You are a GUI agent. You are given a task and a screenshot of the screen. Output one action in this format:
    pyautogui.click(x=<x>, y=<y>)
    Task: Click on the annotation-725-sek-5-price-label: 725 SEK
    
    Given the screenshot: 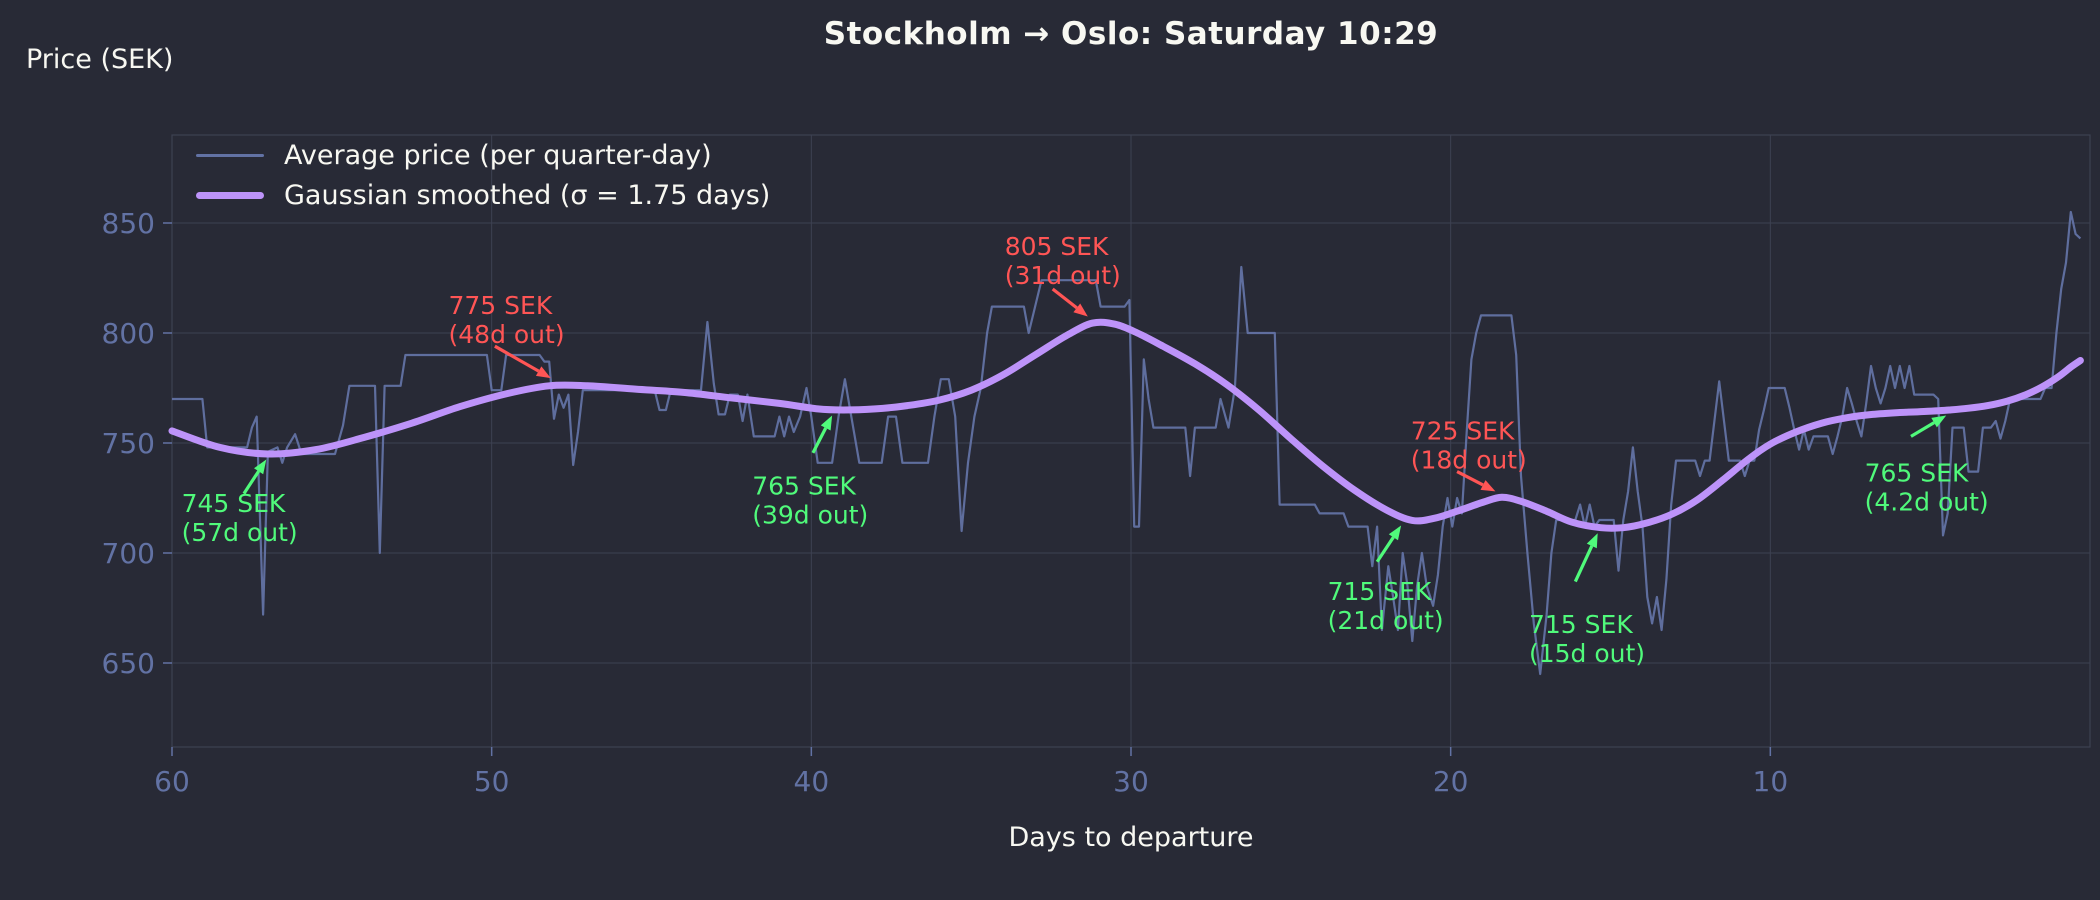 What is the action you would take?
    pyautogui.click(x=1463, y=431)
    